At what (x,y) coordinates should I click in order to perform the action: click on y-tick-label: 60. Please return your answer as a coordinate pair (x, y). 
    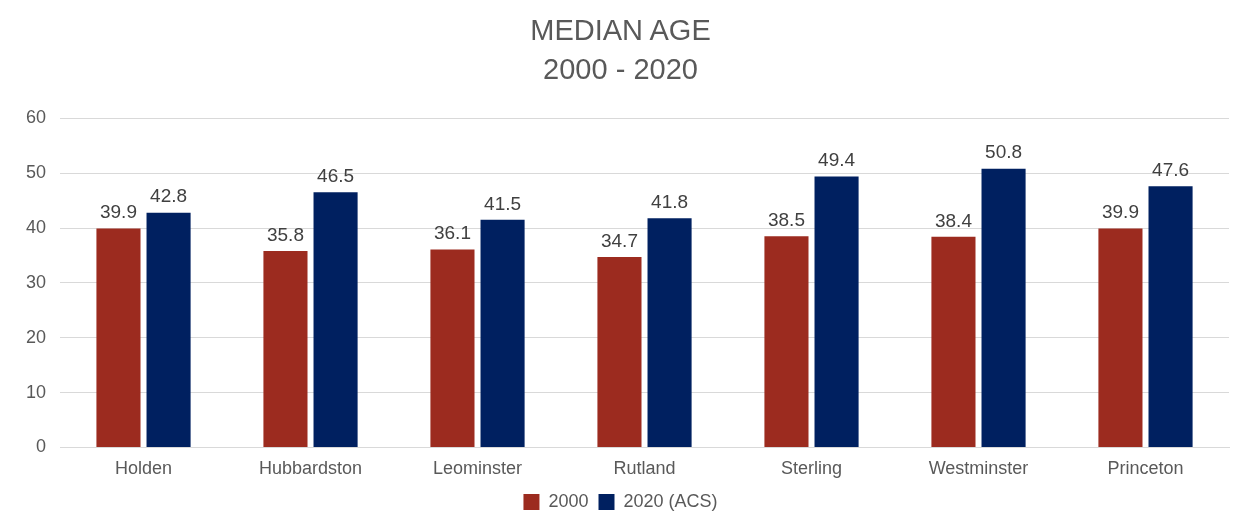
    Looking at the image, I should click on (36, 117).